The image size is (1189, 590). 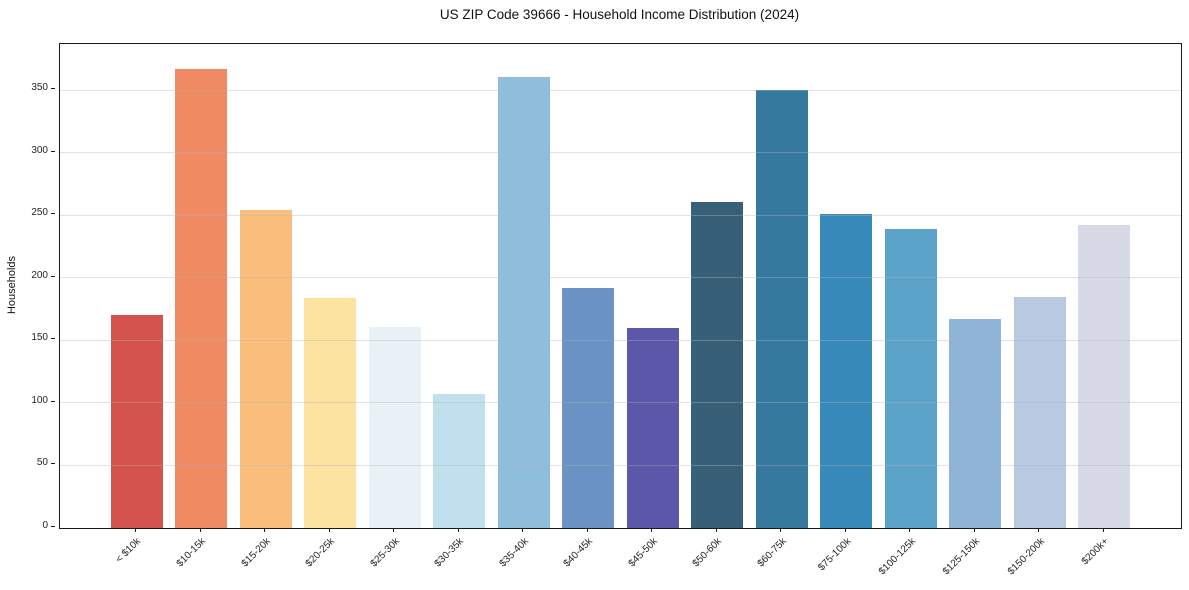 I want to click on x-tick-label: $45-50k, so click(x=643, y=553).